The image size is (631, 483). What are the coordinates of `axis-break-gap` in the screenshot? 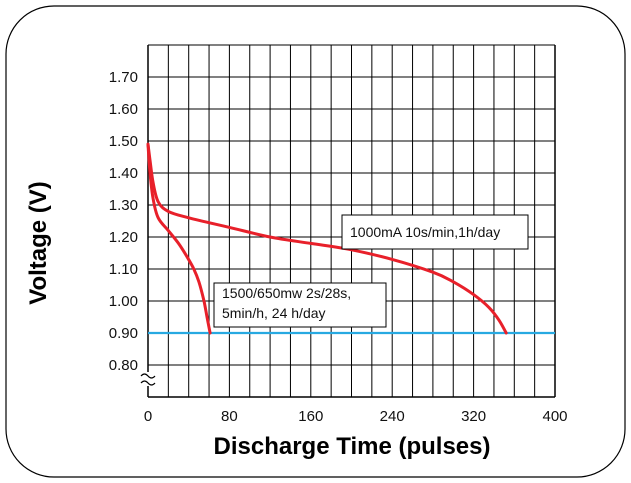 It's located at (148, 379).